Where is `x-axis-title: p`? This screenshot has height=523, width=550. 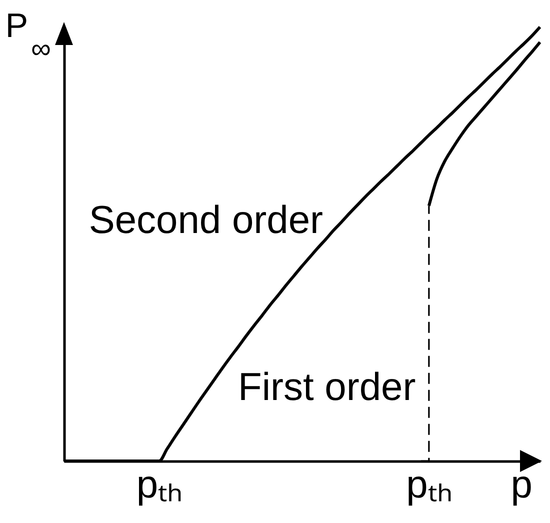 x-axis-title: p is located at coordinates (521, 485).